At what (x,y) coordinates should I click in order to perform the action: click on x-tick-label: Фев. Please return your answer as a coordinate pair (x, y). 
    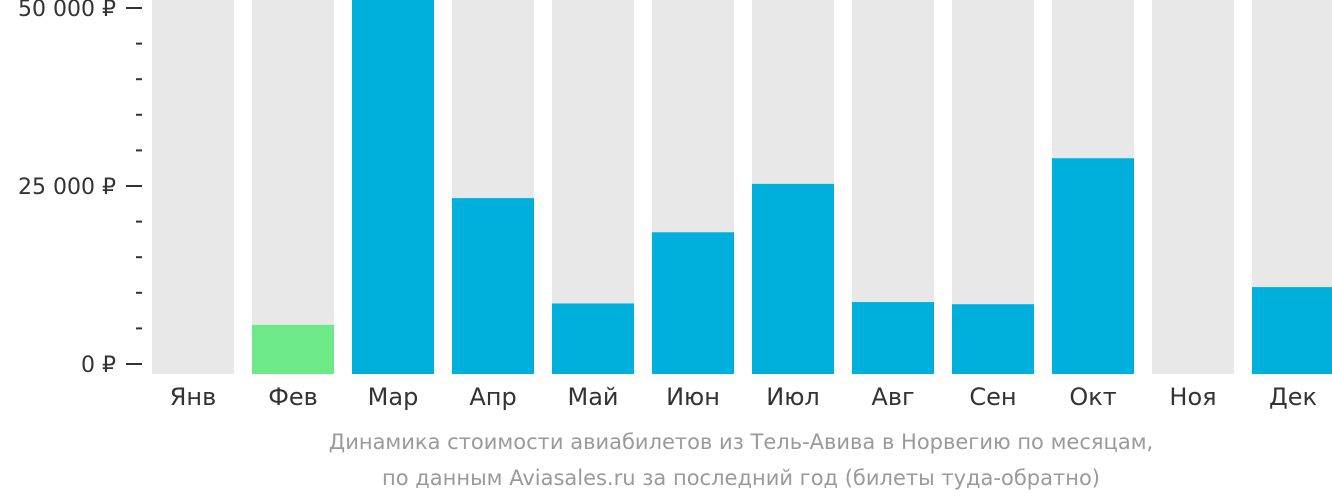
    Looking at the image, I should click on (293, 397).